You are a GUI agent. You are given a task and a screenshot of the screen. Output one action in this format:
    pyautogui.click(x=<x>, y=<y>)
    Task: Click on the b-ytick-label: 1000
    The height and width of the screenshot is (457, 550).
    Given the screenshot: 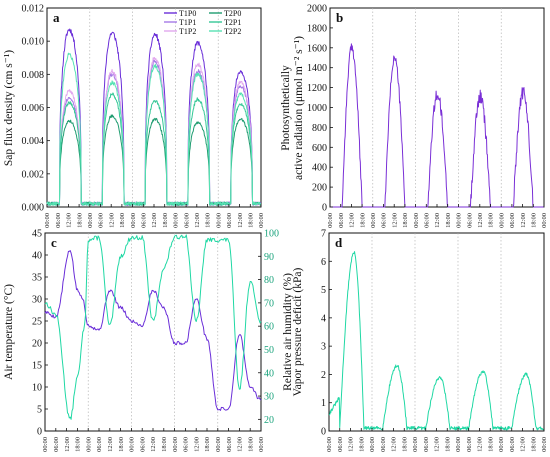 What is the action you would take?
    pyautogui.click(x=317, y=108)
    